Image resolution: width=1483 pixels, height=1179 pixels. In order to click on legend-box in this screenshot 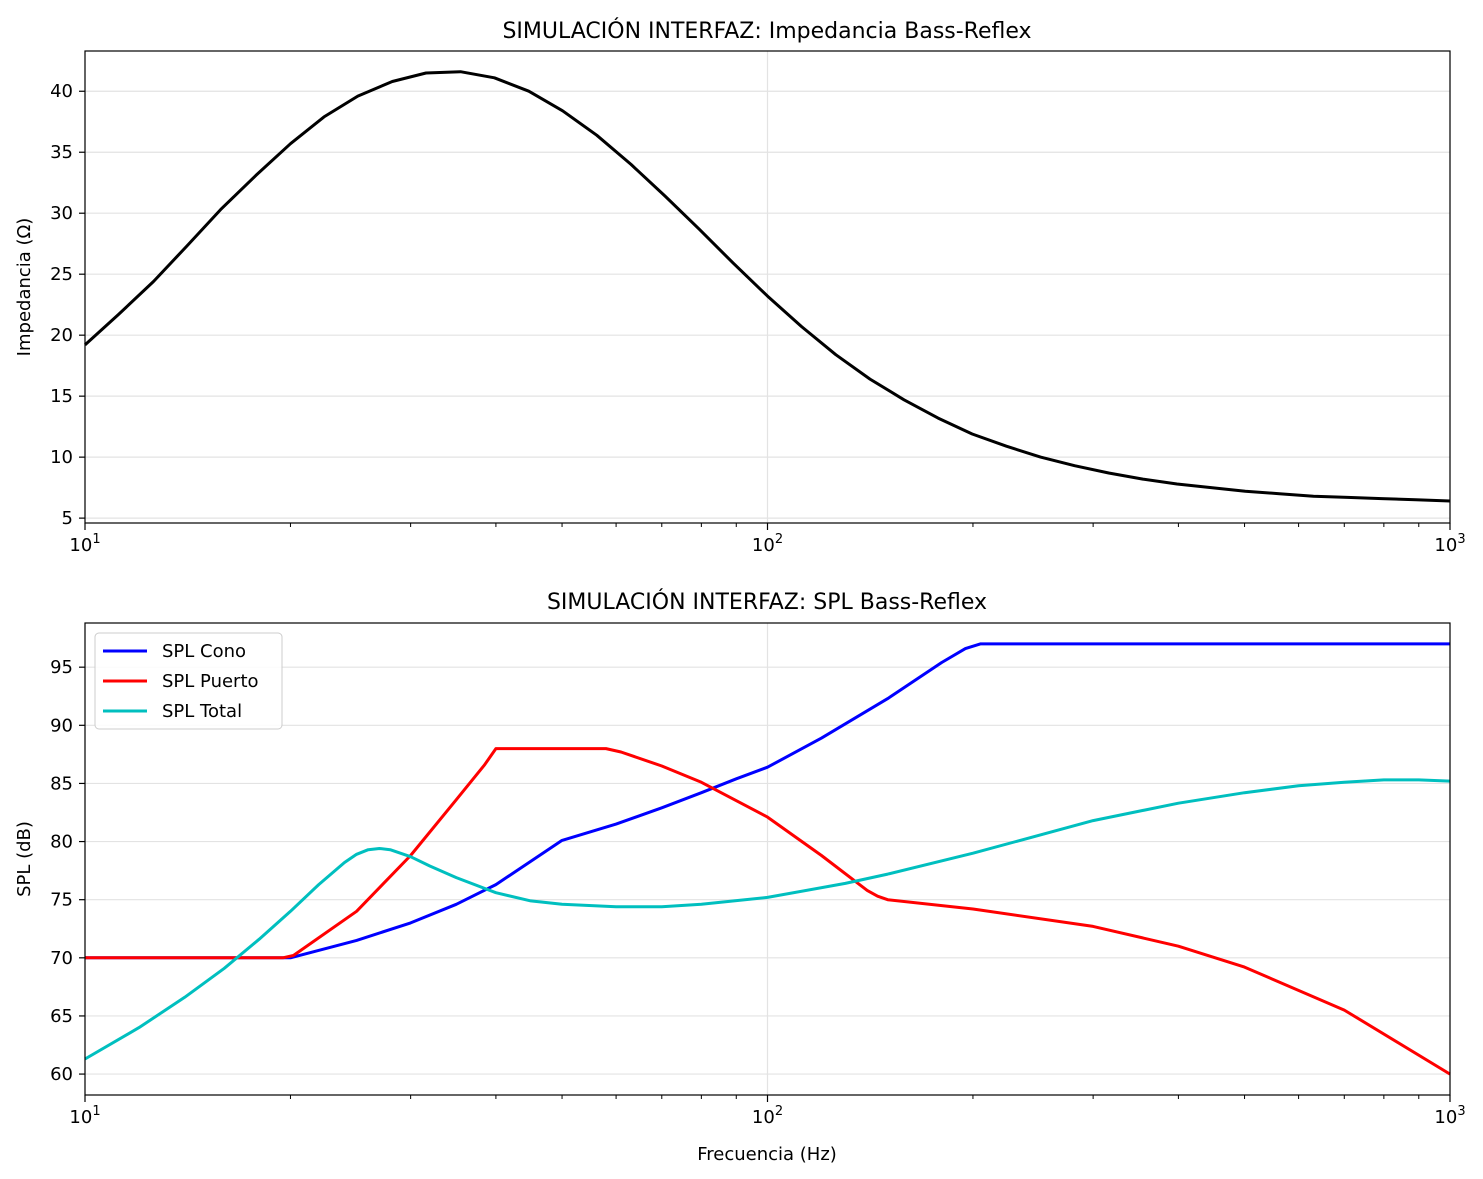, I will do `click(188, 681)`.